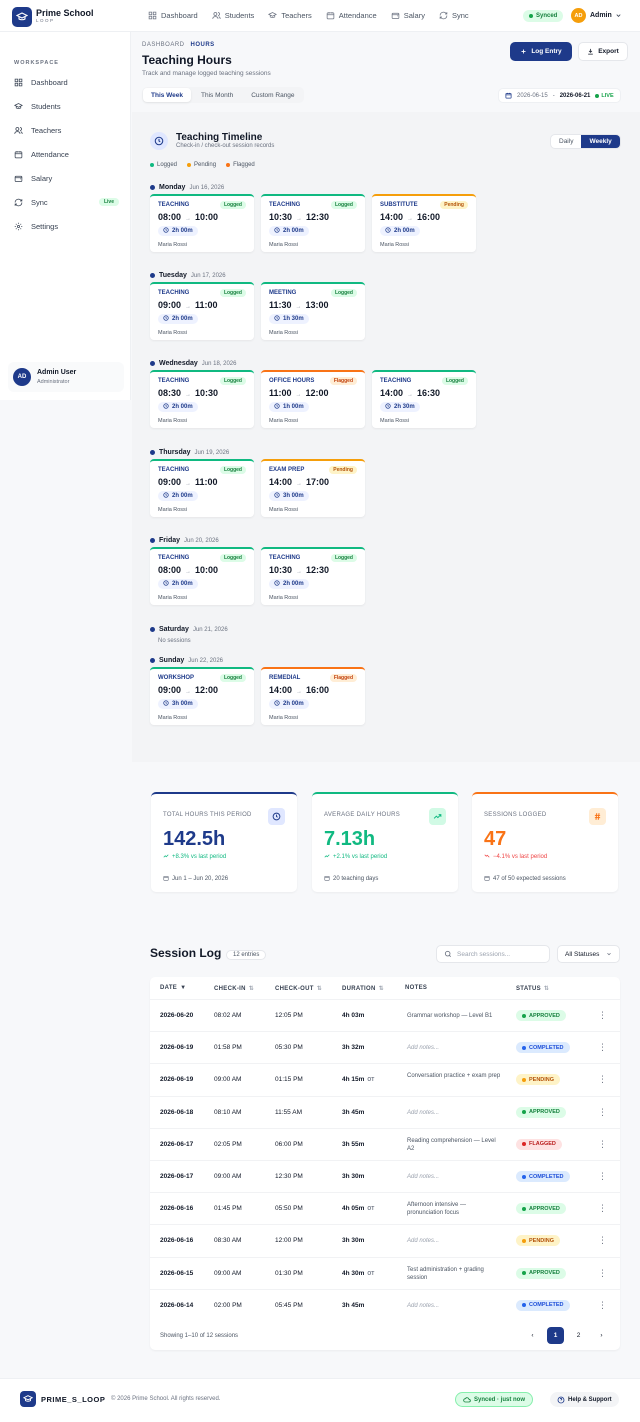 The image size is (640, 1422). I want to click on column-duration: DURATION ⇅, so click(363, 989).